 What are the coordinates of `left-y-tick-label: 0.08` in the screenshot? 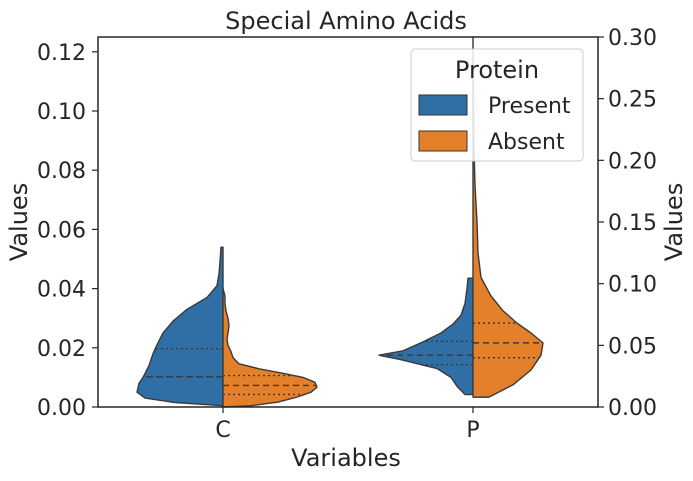 It's located at (61, 171).